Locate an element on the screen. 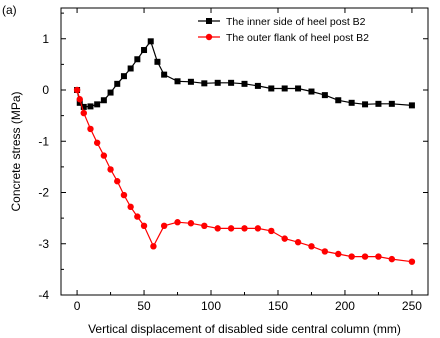 The image size is (440, 338). legend-label: The outer flank of heel post B2 is located at coordinates (297, 38).